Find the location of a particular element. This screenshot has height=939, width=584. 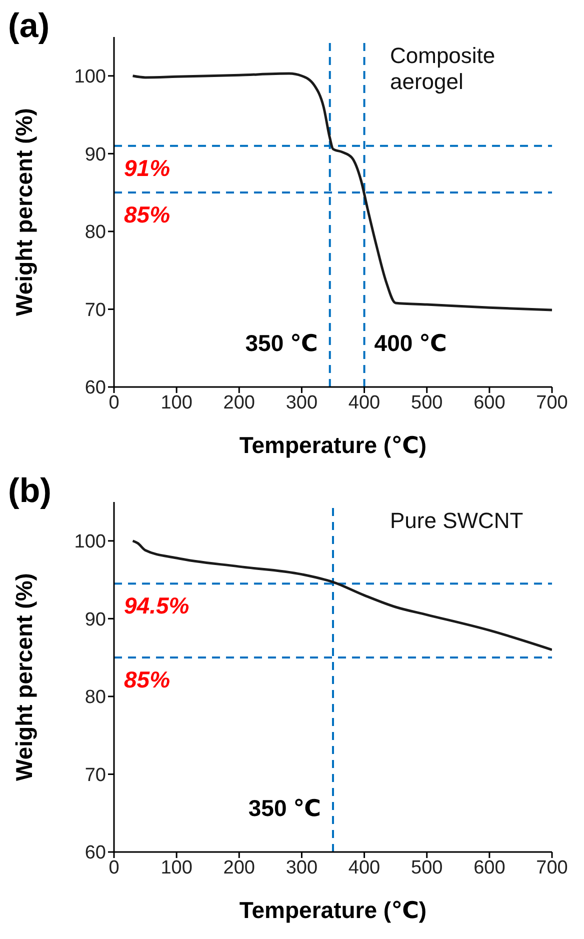

chart-title: (b) is located at coordinates (30, 491).